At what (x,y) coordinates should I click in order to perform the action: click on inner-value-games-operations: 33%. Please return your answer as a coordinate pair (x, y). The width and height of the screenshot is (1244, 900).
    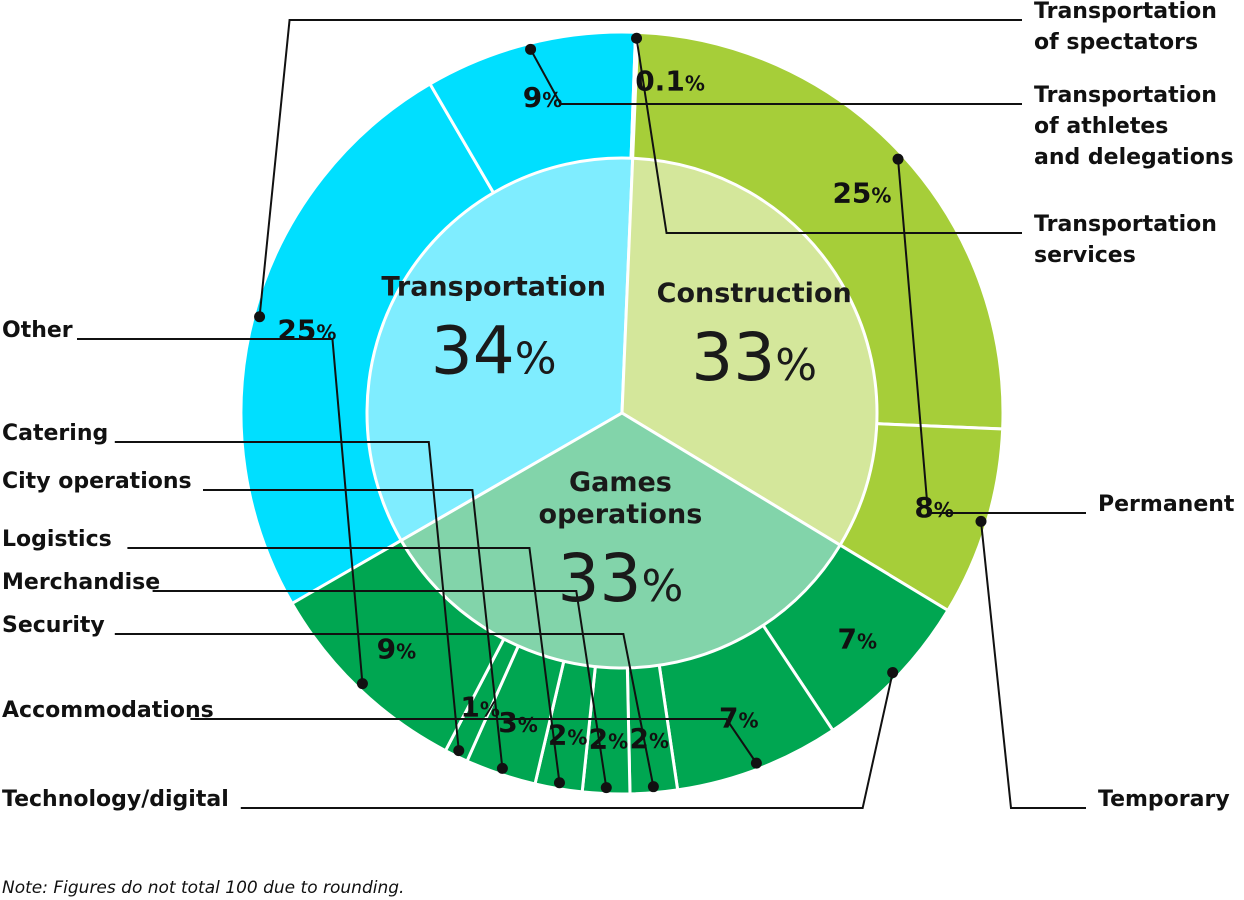
    Looking at the image, I should click on (621, 578).